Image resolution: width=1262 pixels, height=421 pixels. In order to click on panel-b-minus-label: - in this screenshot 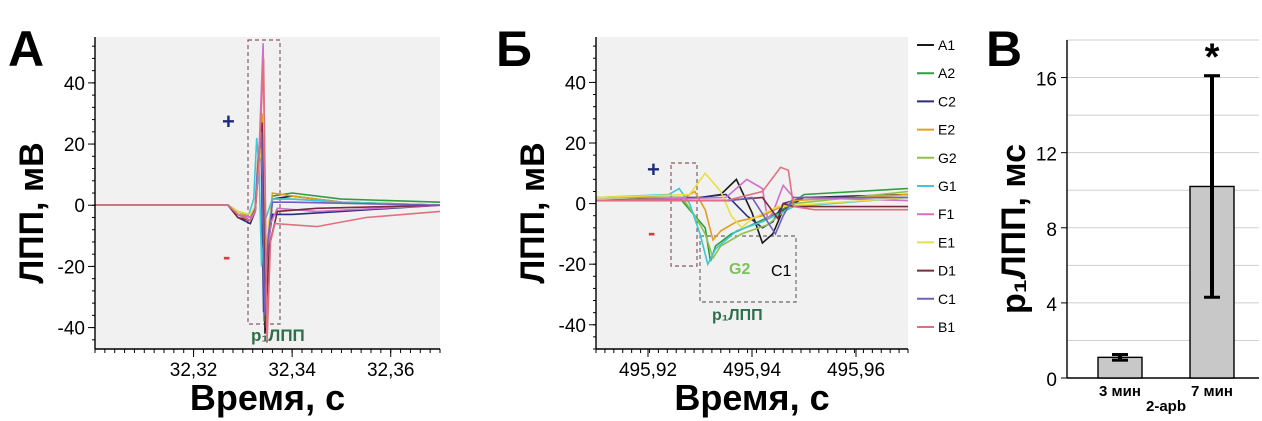, I will do `click(651, 232)`.